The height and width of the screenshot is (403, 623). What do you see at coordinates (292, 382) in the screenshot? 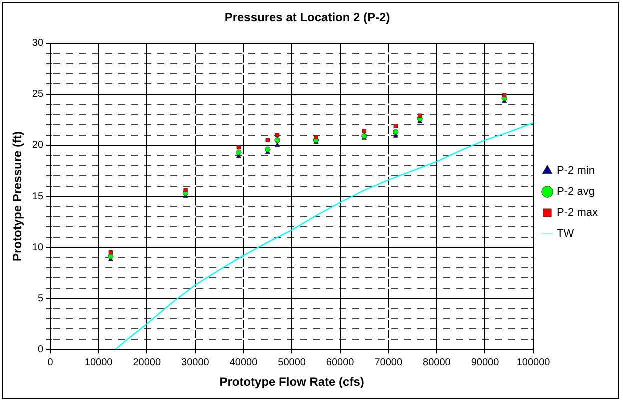
I see `x-axis-title: Prototype Flow Rate (cfs)` at bounding box center [292, 382].